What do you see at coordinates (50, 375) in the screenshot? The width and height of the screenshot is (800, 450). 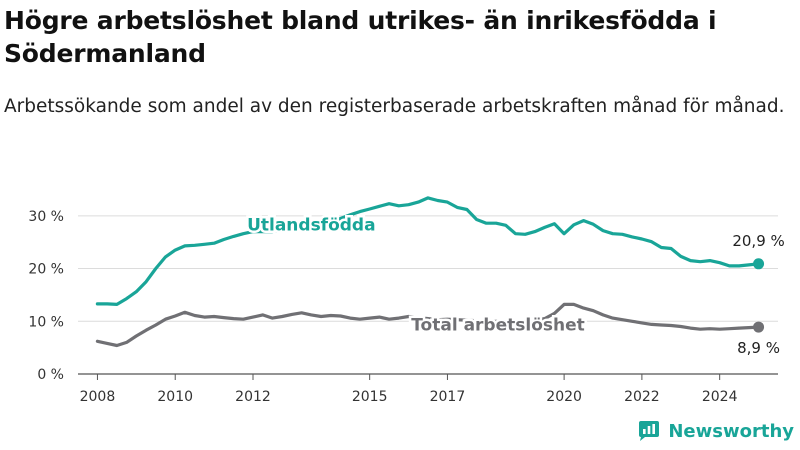 I see `y-tick-label: 0 %` at bounding box center [50, 375].